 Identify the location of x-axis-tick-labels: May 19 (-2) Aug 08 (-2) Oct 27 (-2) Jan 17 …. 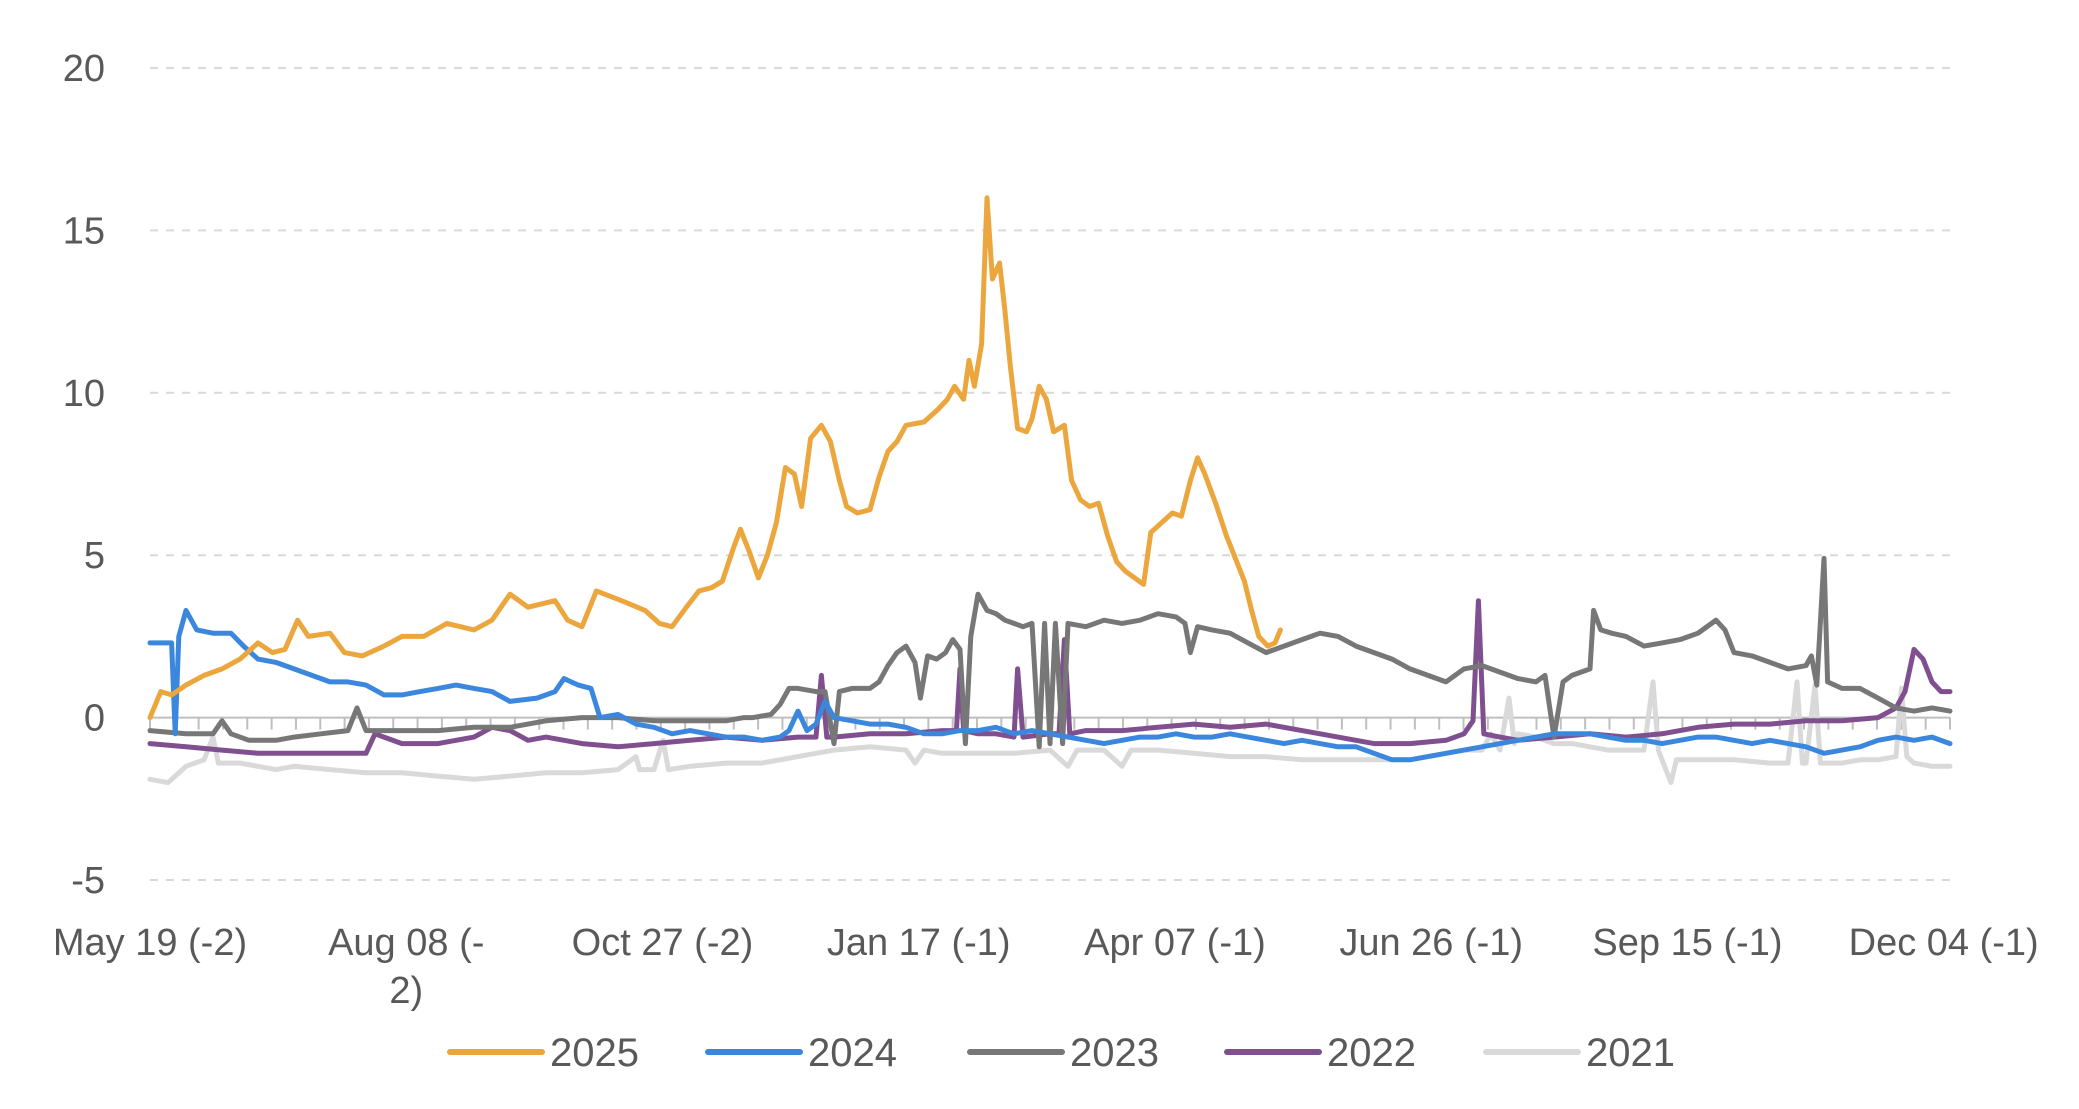
(1046, 967).